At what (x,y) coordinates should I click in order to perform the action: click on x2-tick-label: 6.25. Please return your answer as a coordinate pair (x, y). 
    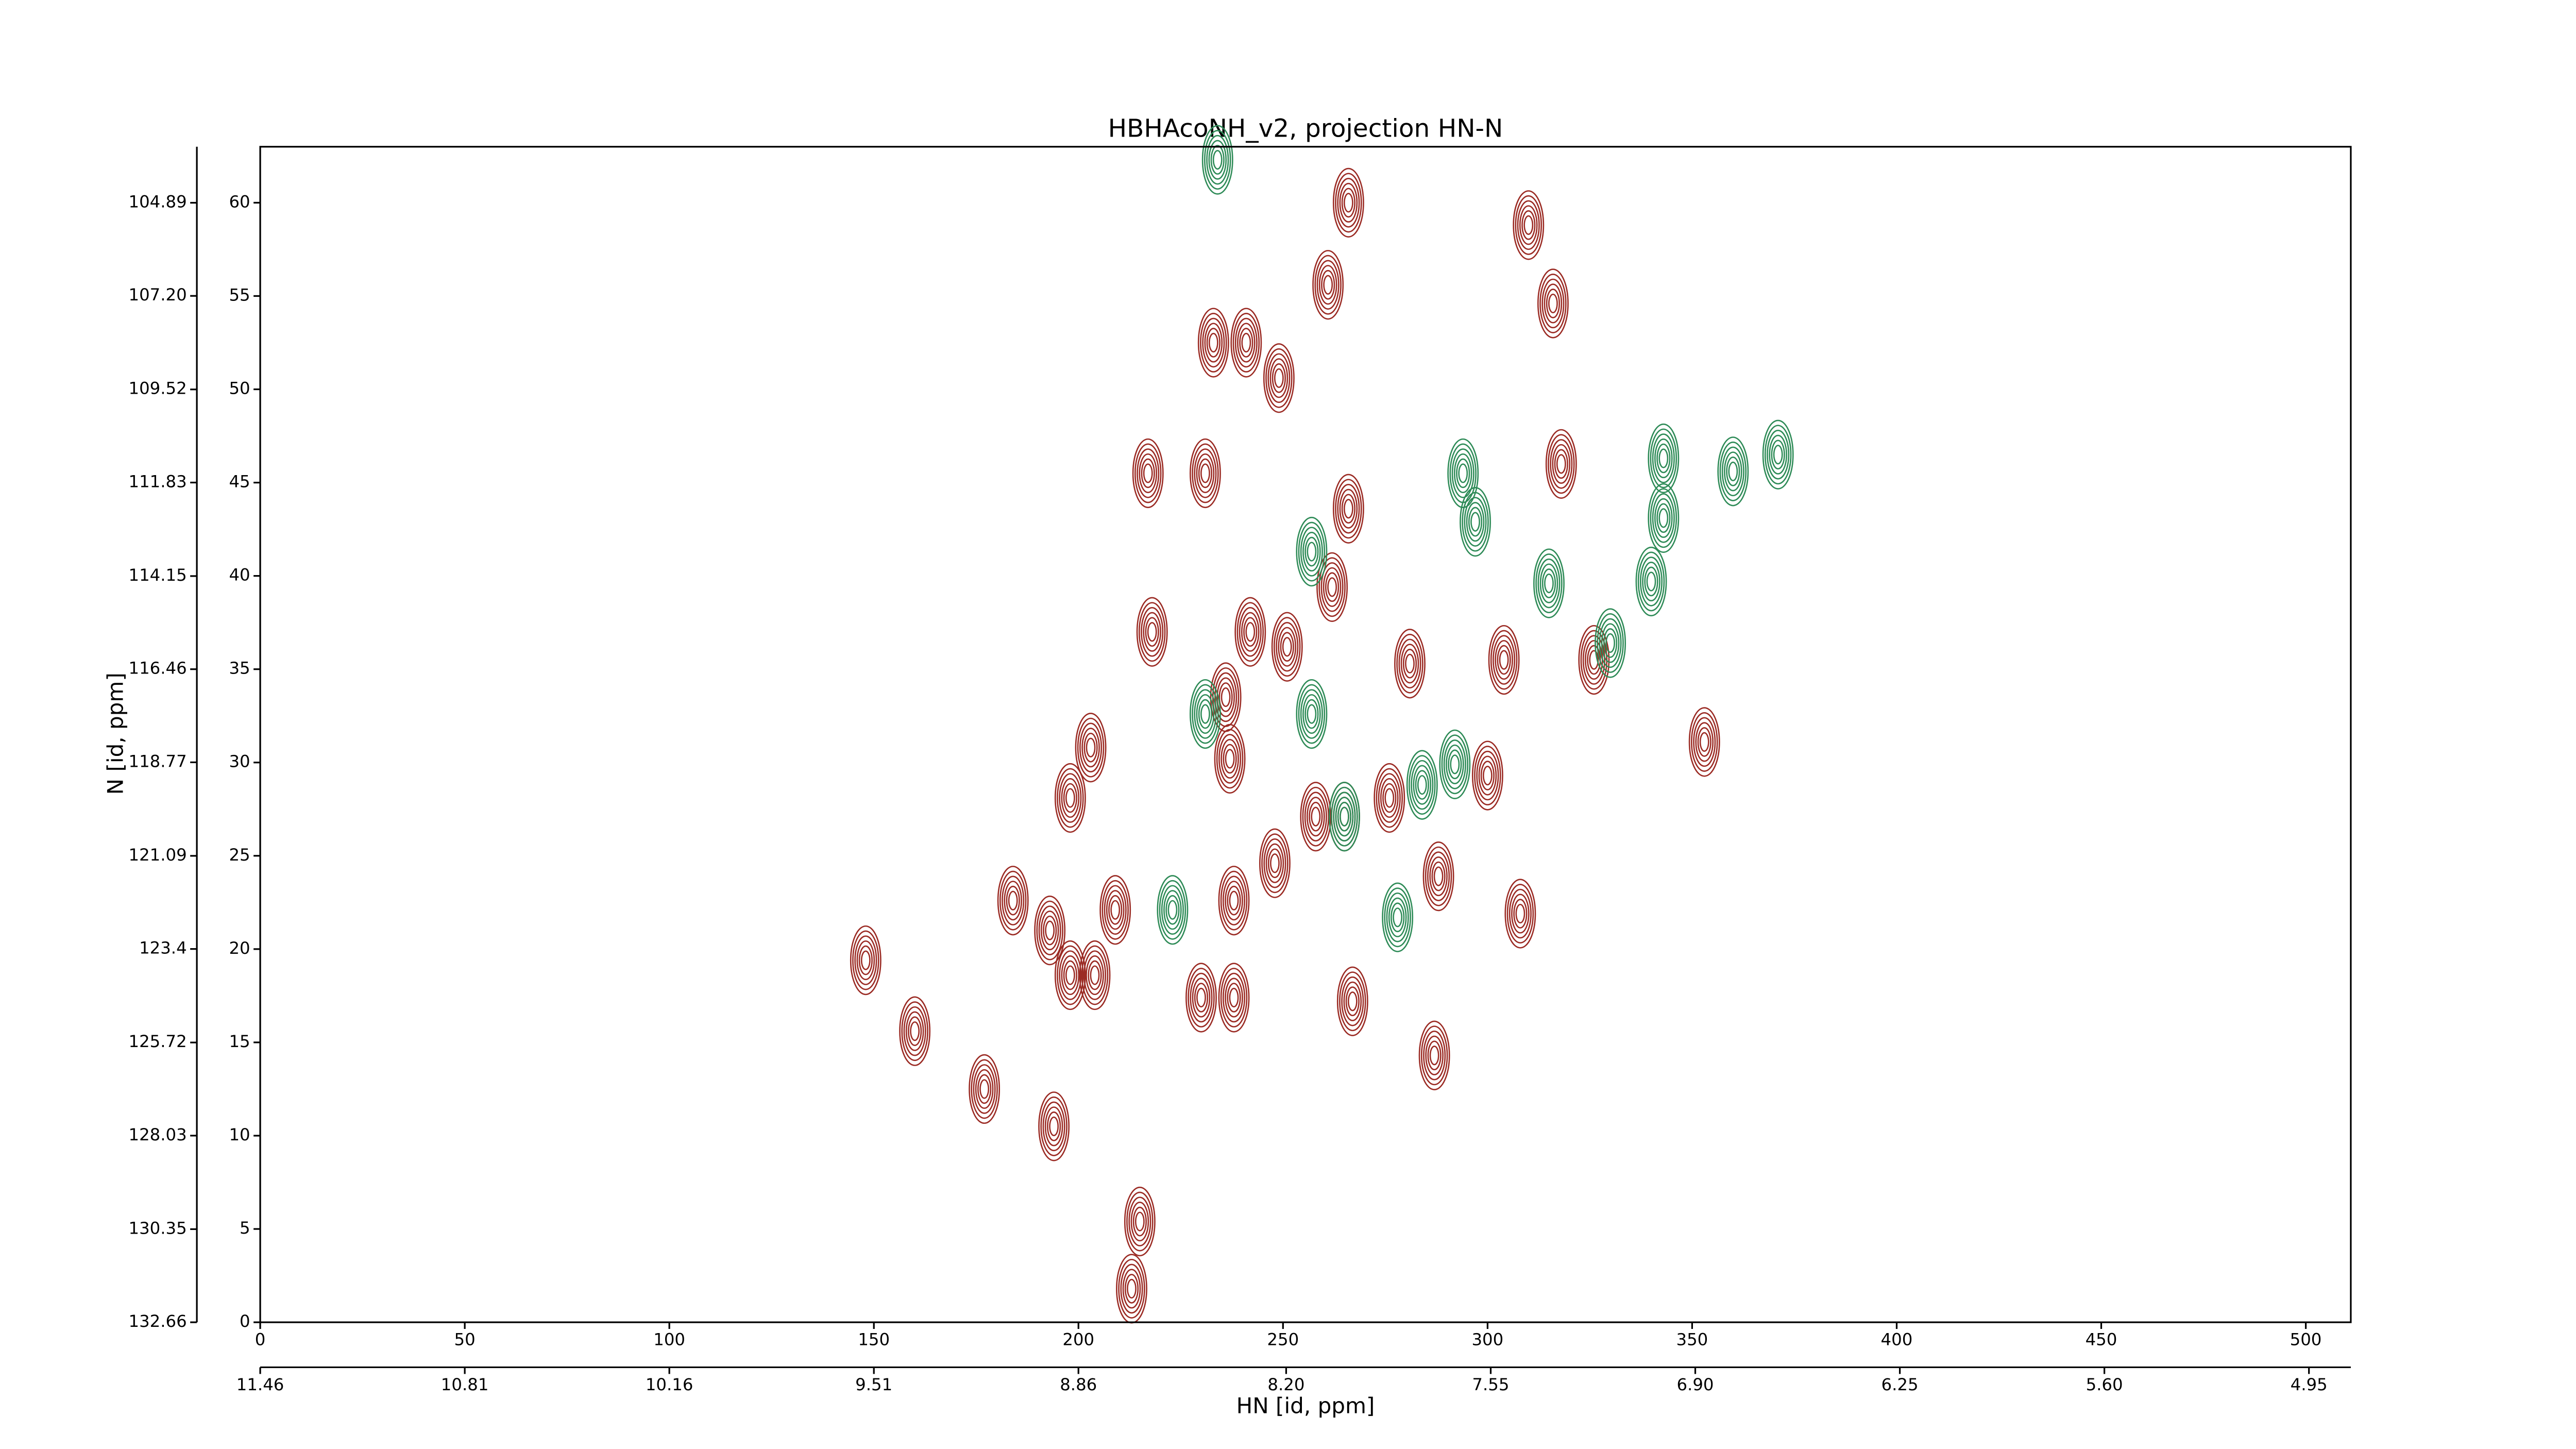
    Looking at the image, I should click on (1900, 1384).